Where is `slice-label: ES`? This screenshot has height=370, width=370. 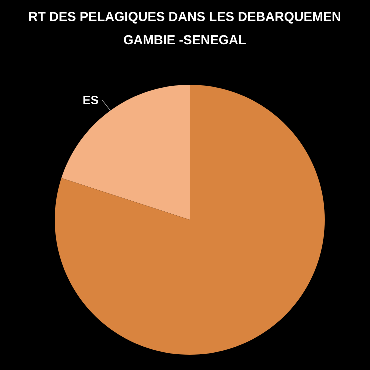 slice-label: ES is located at coordinates (91, 100).